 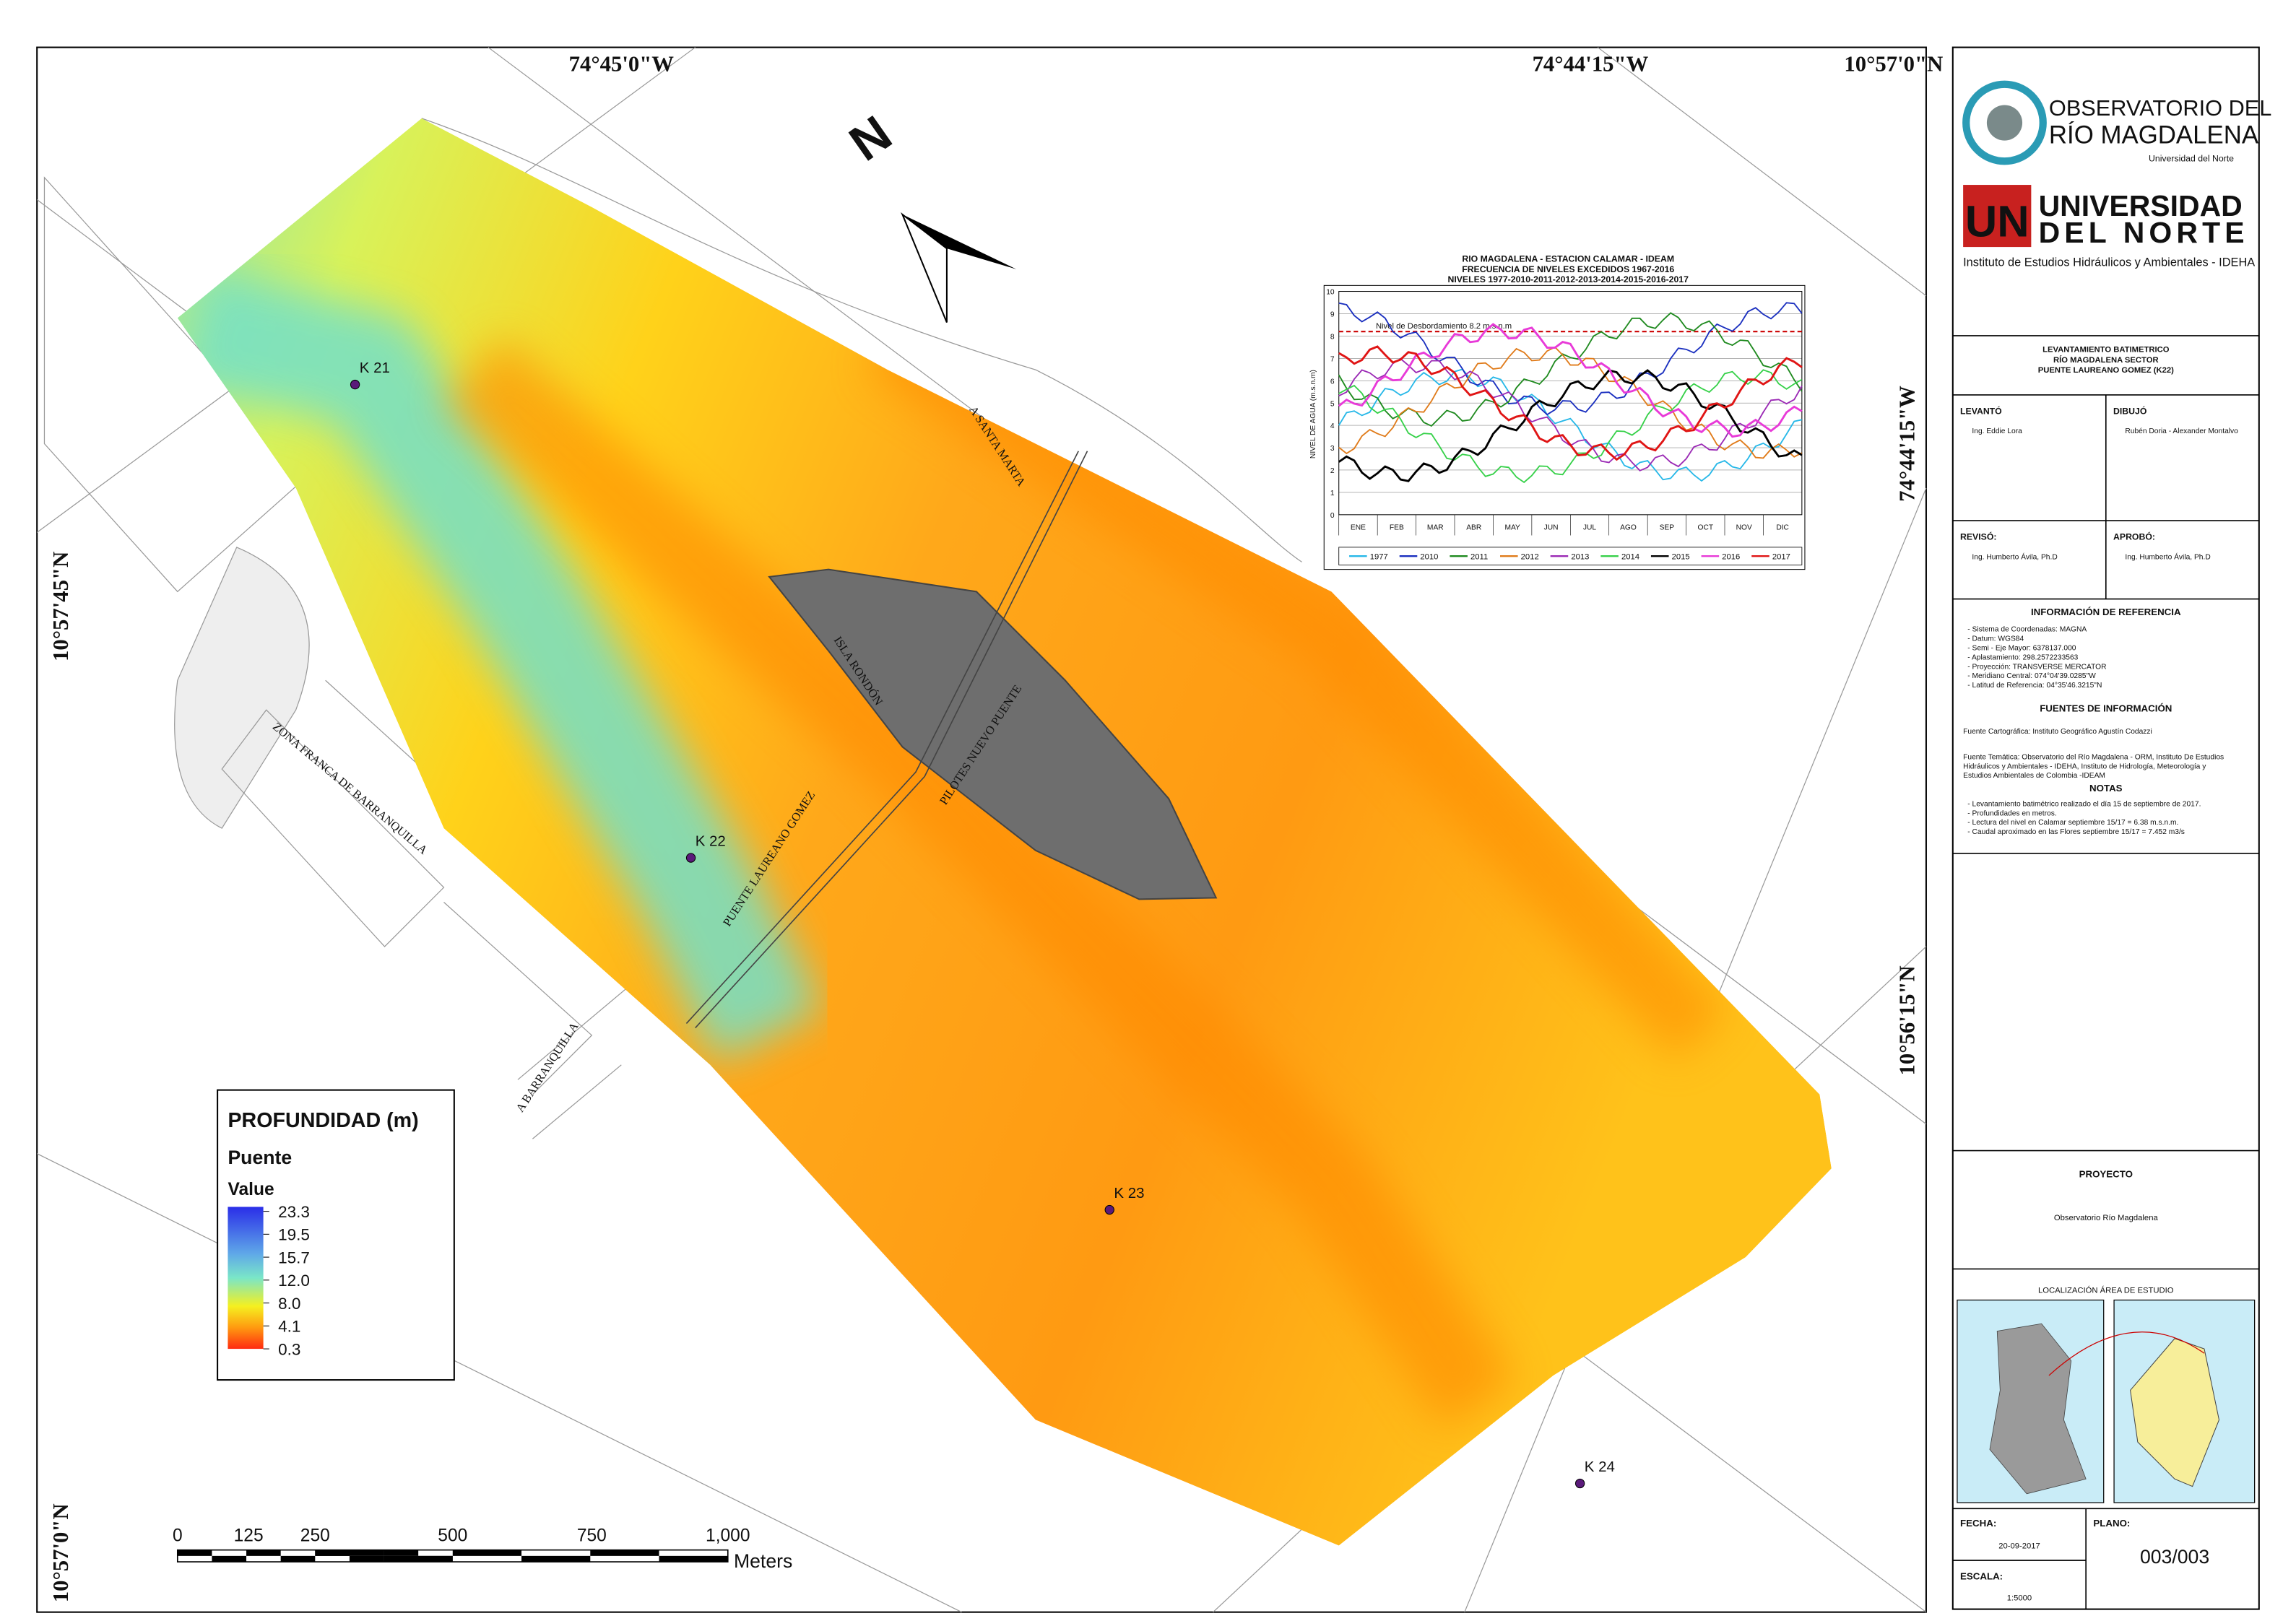 What do you see at coordinates (1978, 536) in the screenshot?
I see `field-label: REVISÓ:` at bounding box center [1978, 536].